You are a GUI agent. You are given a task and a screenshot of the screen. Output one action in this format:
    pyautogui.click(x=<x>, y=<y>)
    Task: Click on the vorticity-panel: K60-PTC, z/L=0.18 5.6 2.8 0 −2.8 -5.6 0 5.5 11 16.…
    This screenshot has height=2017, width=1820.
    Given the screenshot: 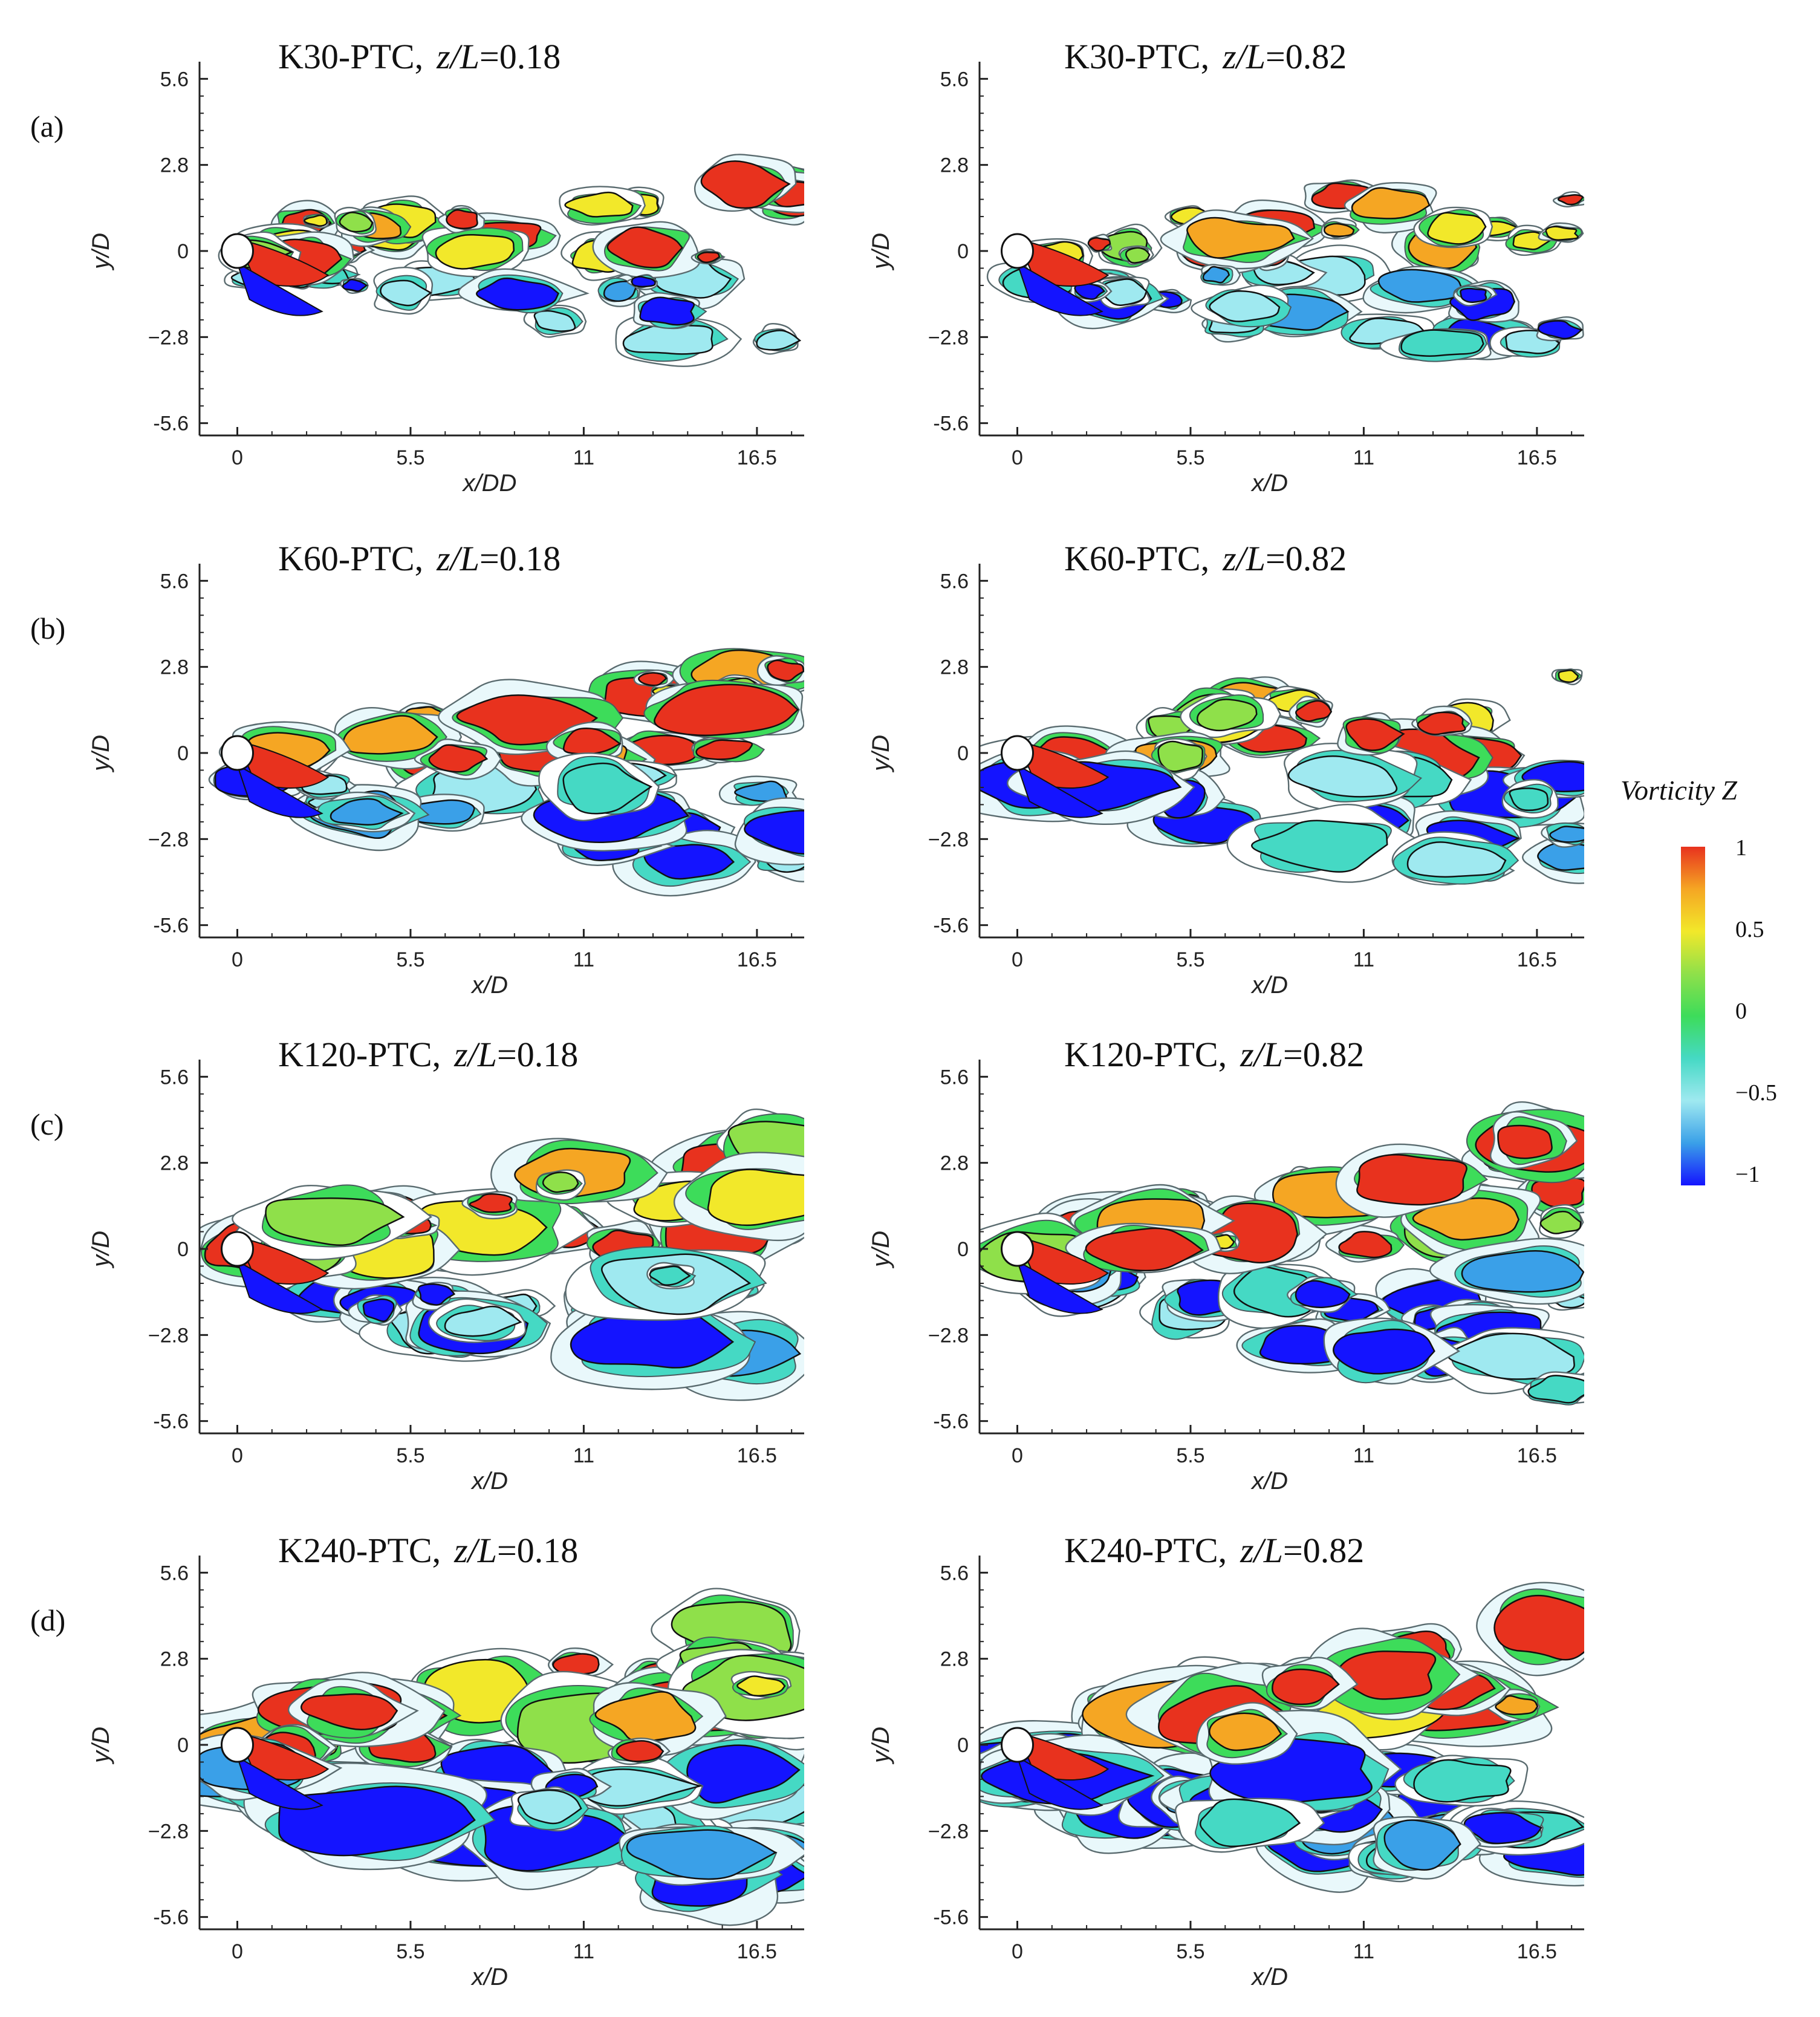 What is the action you would take?
    pyautogui.click(x=417, y=768)
    